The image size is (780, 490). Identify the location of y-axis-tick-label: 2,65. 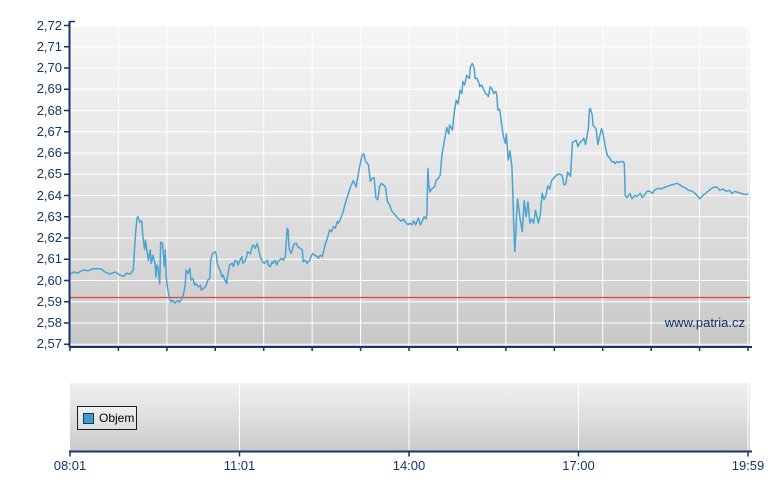
(49, 174).